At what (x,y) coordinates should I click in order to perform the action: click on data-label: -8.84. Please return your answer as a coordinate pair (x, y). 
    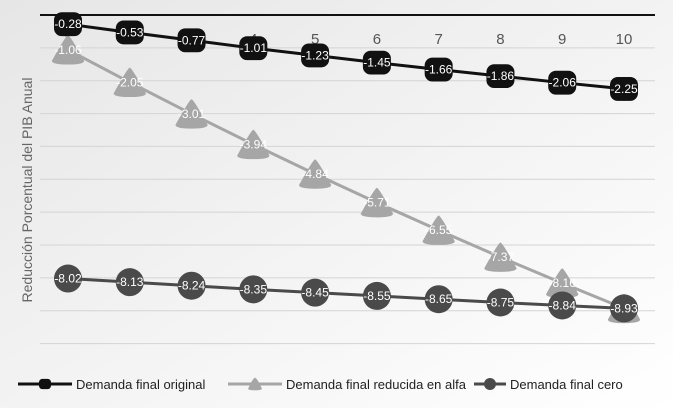
    Looking at the image, I should click on (563, 305).